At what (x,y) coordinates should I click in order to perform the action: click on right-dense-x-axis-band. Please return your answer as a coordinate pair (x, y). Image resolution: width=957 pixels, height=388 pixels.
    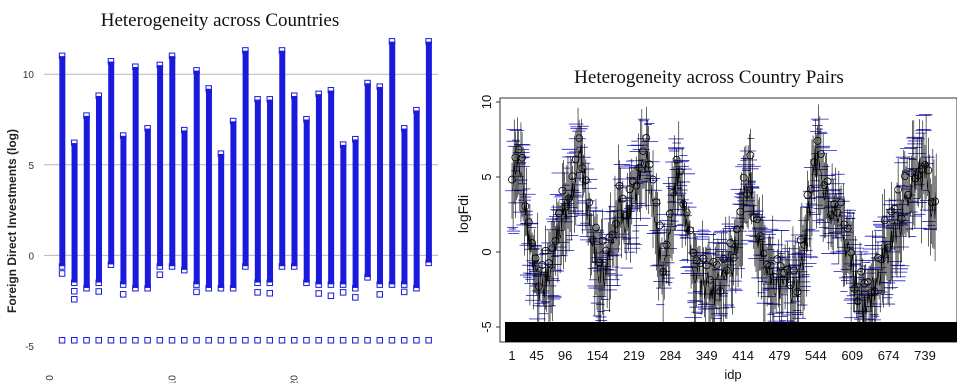
    Looking at the image, I should click on (731, 332).